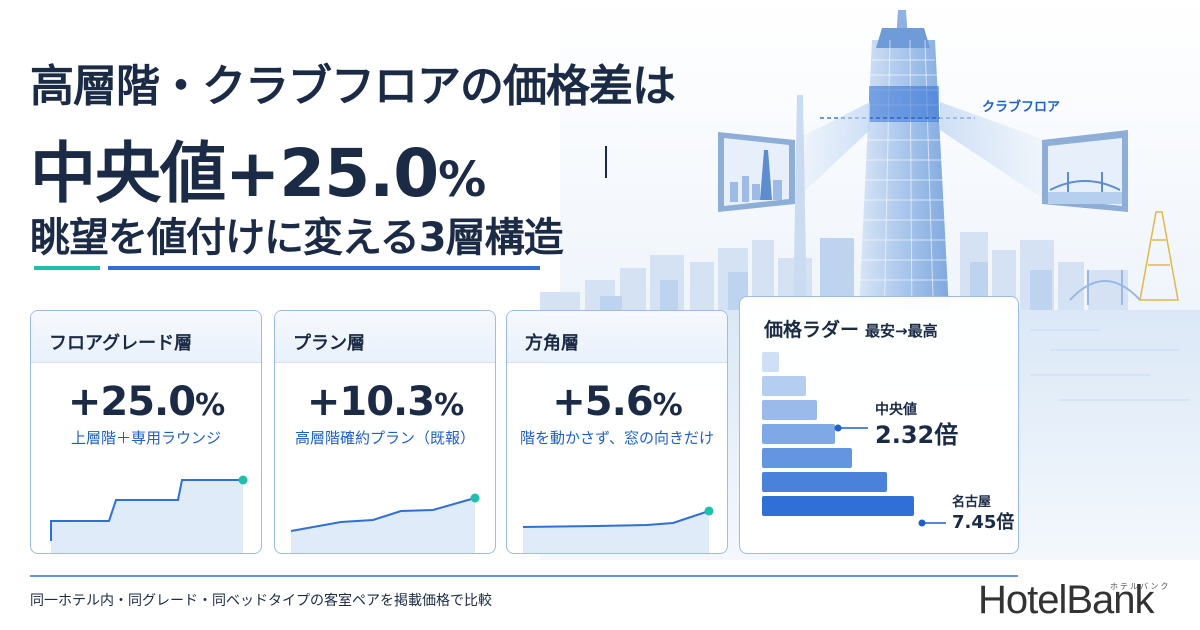  Describe the element at coordinates (972, 502) in the screenshot. I see `max-label: 名古屋` at that location.